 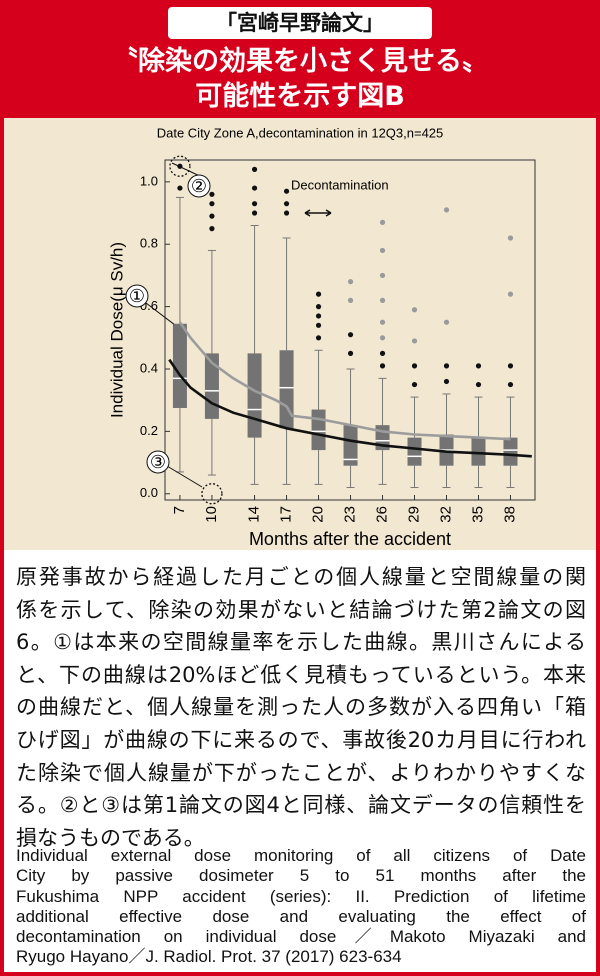 I want to click on body-line: 損なうものである。, so click(x=110, y=837).